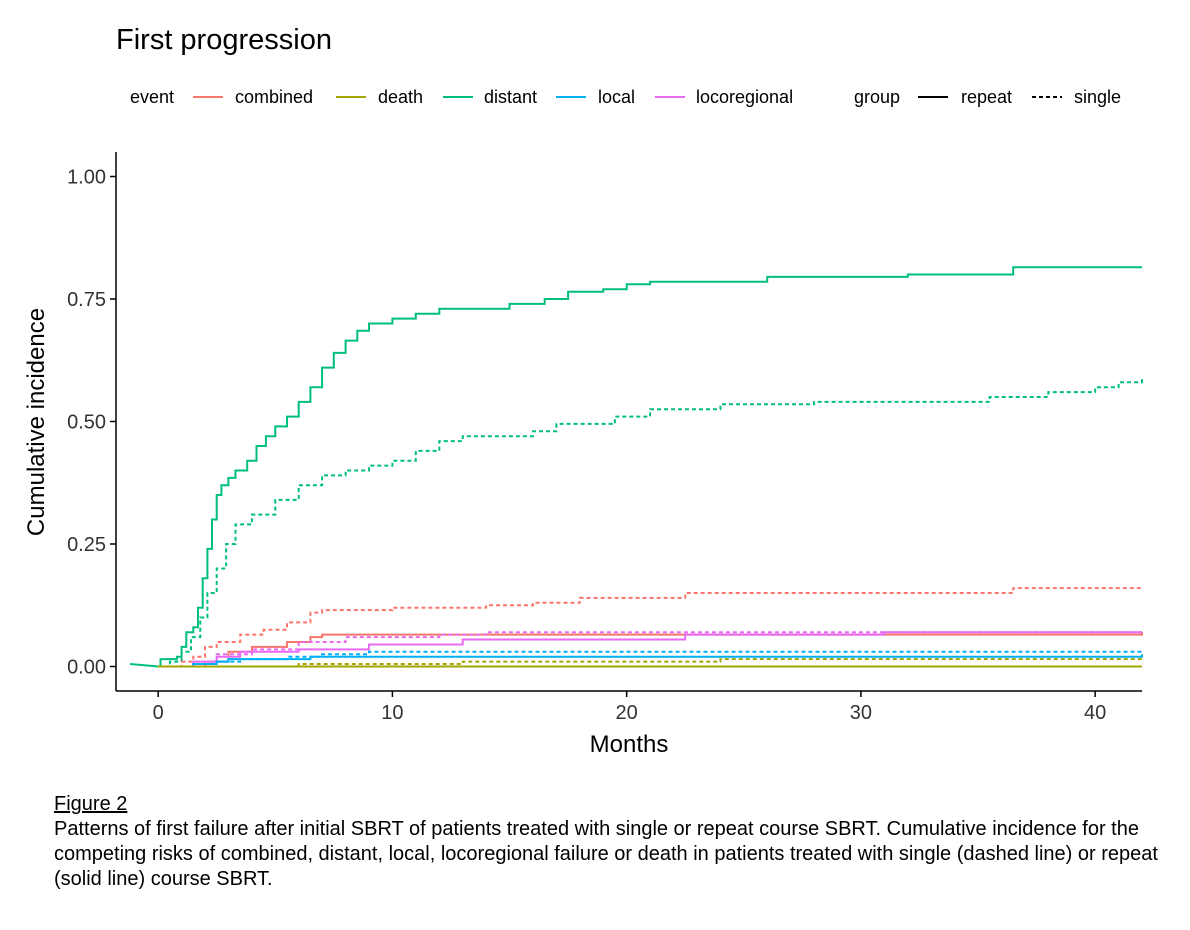  What do you see at coordinates (1097, 97) in the screenshot?
I see `legend-label-single: single` at bounding box center [1097, 97].